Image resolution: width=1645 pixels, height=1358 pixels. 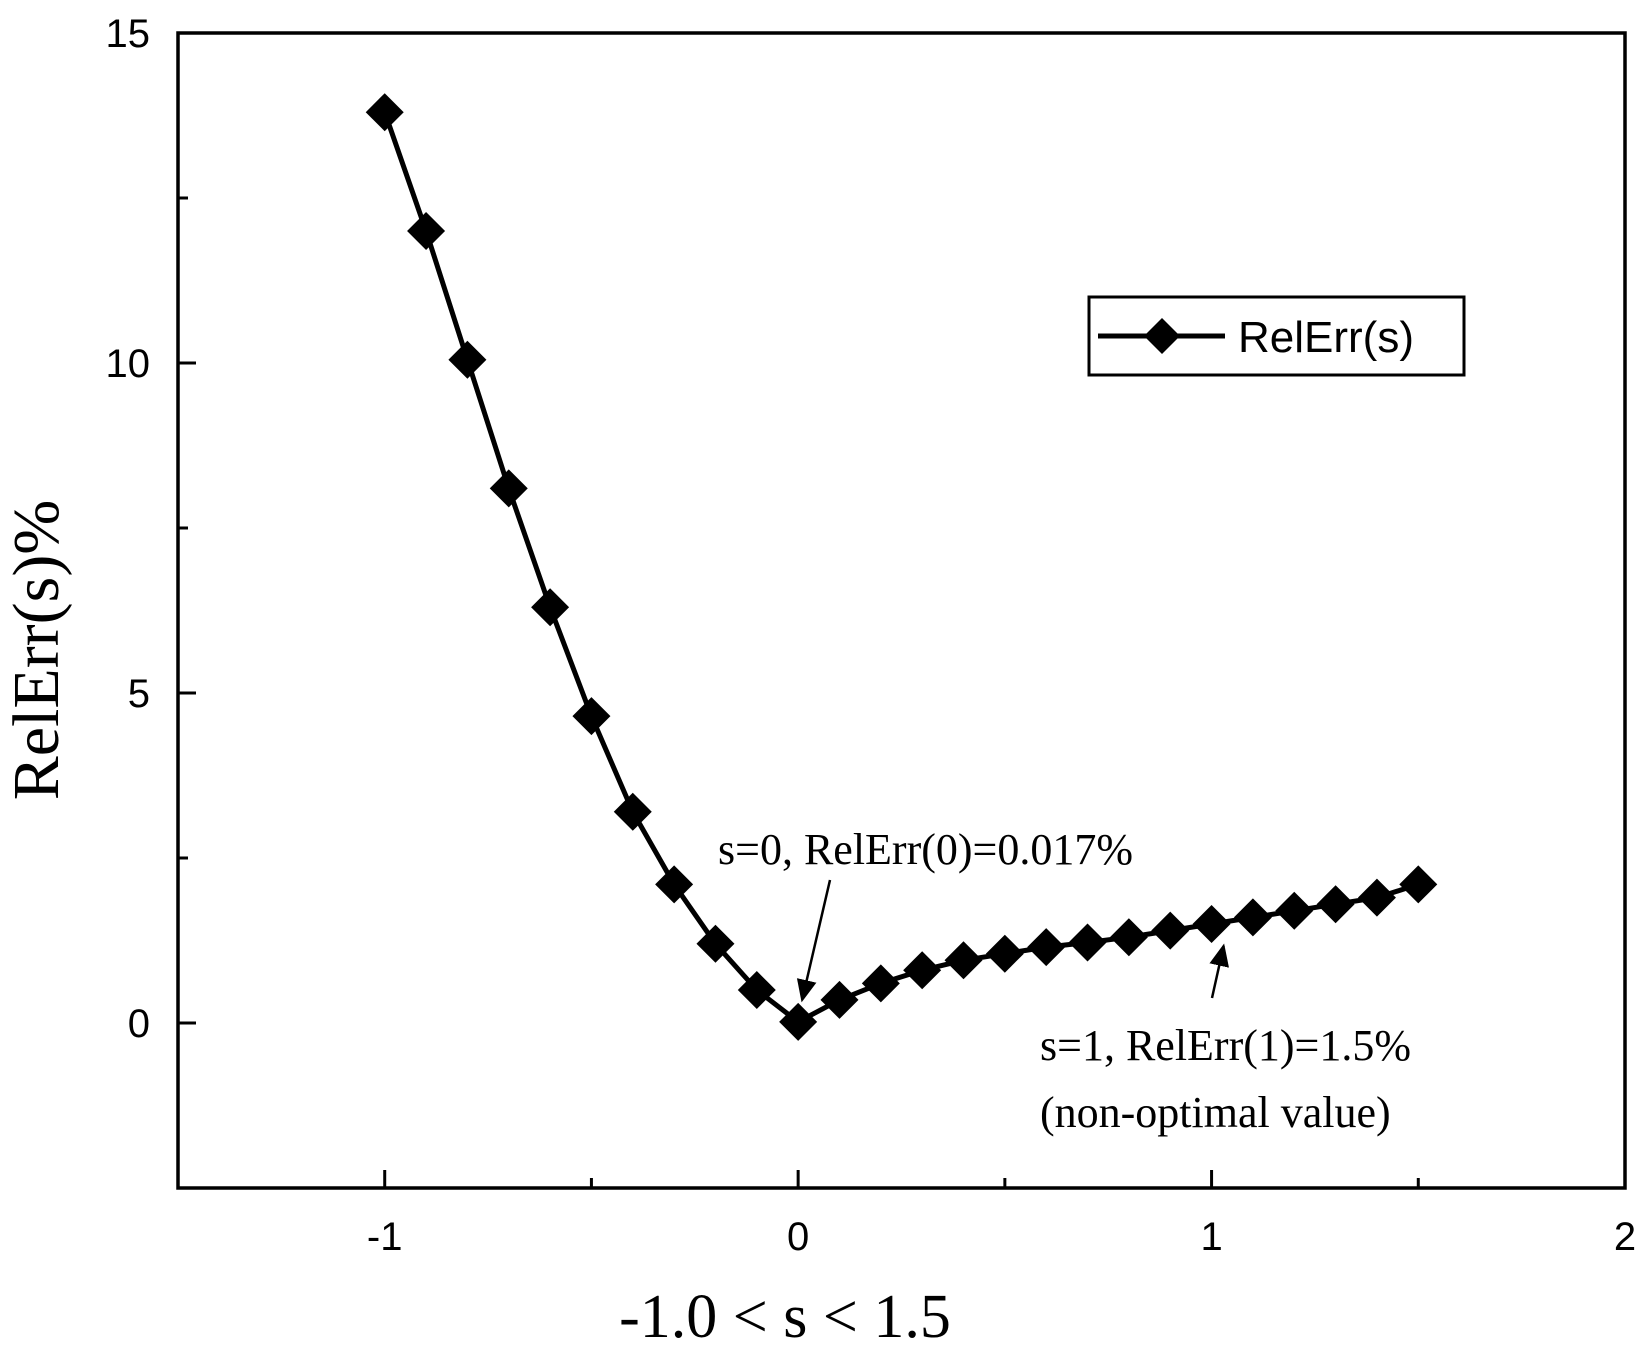 What do you see at coordinates (925, 914) in the screenshot?
I see `annotation-min: s=0, RelErr(0)=0.017%` at bounding box center [925, 914].